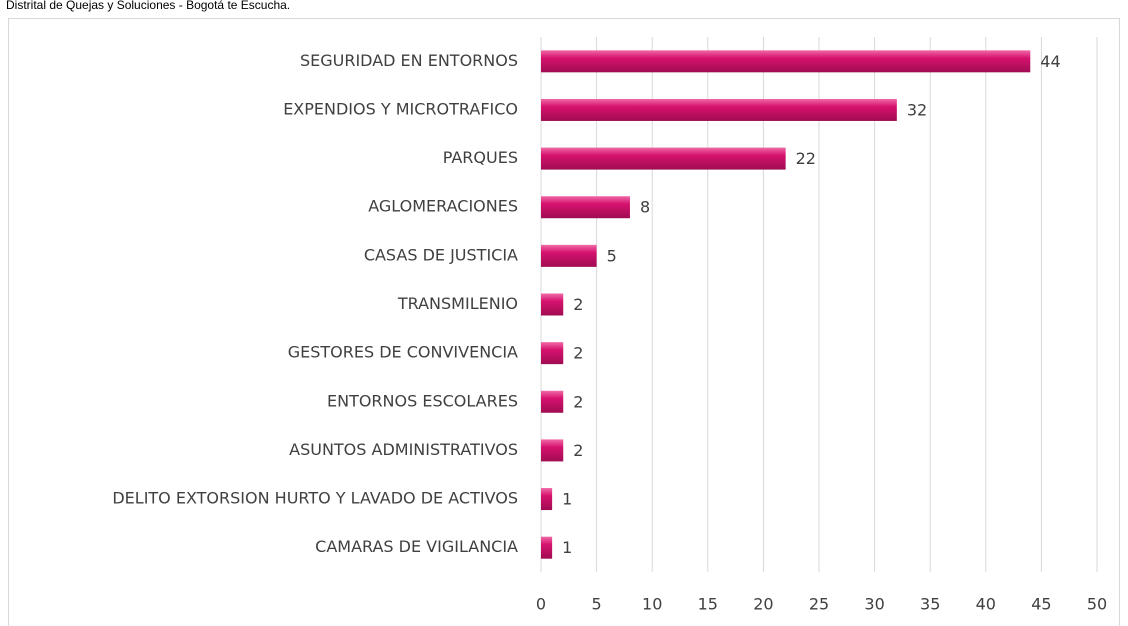  I want to click on y-tick-label: PARQUES, so click(480, 157).